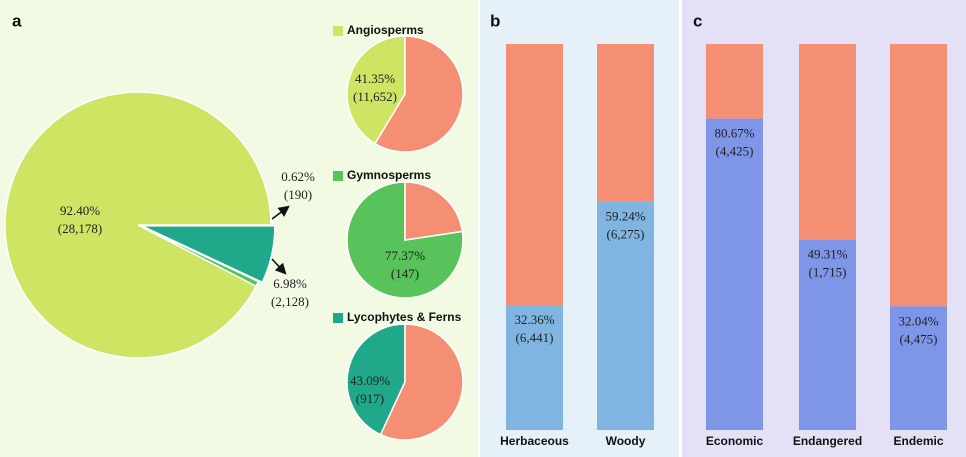  Describe the element at coordinates (626, 441) in the screenshot. I see `x-tick-label: Woody` at that location.